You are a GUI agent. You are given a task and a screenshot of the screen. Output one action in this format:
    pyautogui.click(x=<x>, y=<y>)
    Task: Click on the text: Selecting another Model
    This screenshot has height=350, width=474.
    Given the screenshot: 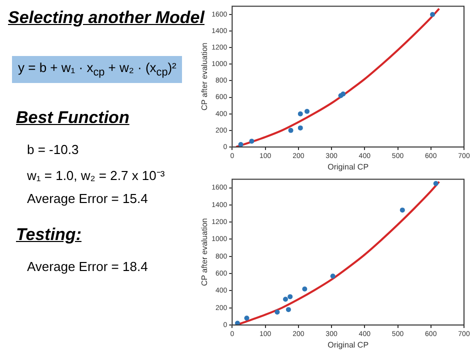 What is the action you would take?
    pyautogui.click(x=106, y=18)
    